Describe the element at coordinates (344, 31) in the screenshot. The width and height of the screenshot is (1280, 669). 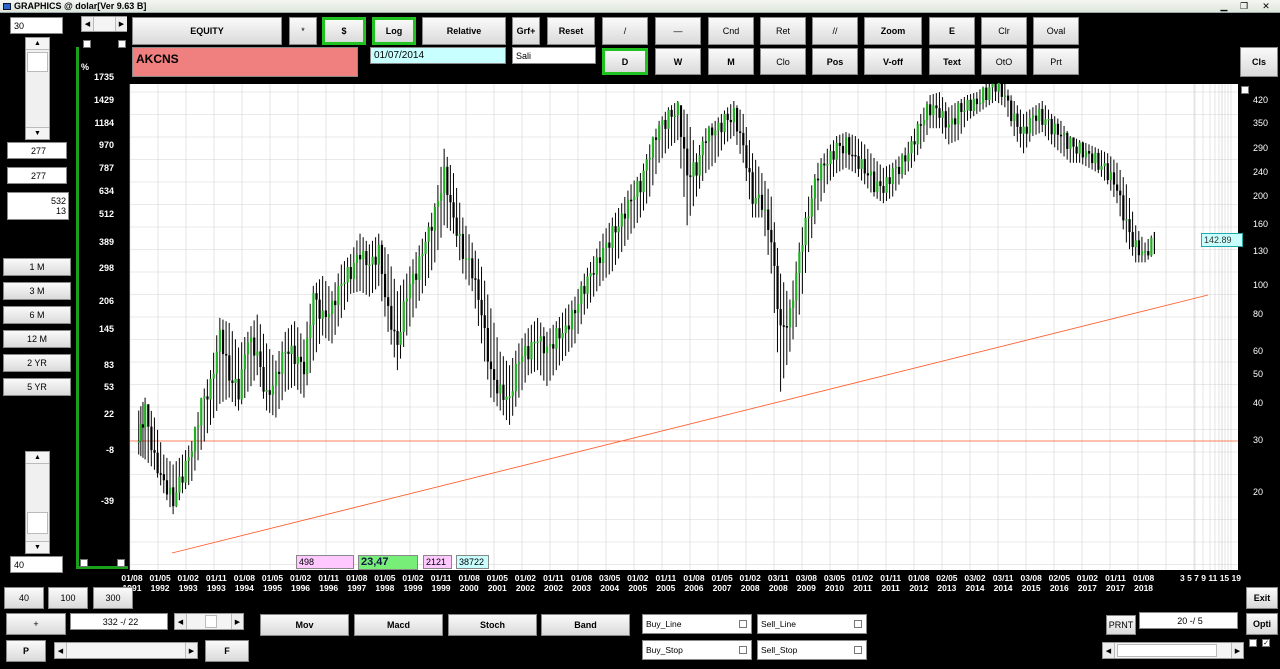
I see `dollar-button: $` at that location.